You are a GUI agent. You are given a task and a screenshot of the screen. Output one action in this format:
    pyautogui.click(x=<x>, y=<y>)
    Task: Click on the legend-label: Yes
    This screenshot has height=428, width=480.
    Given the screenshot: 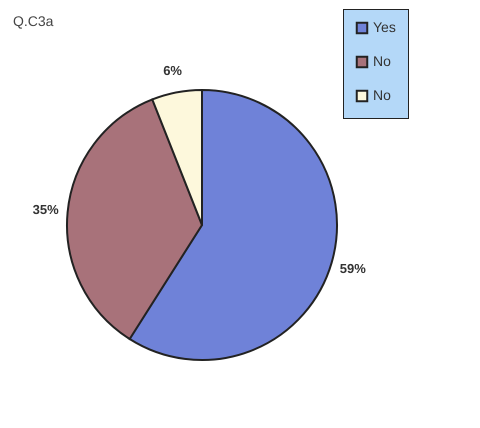 What is the action you would take?
    pyautogui.click(x=384, y=27)
    